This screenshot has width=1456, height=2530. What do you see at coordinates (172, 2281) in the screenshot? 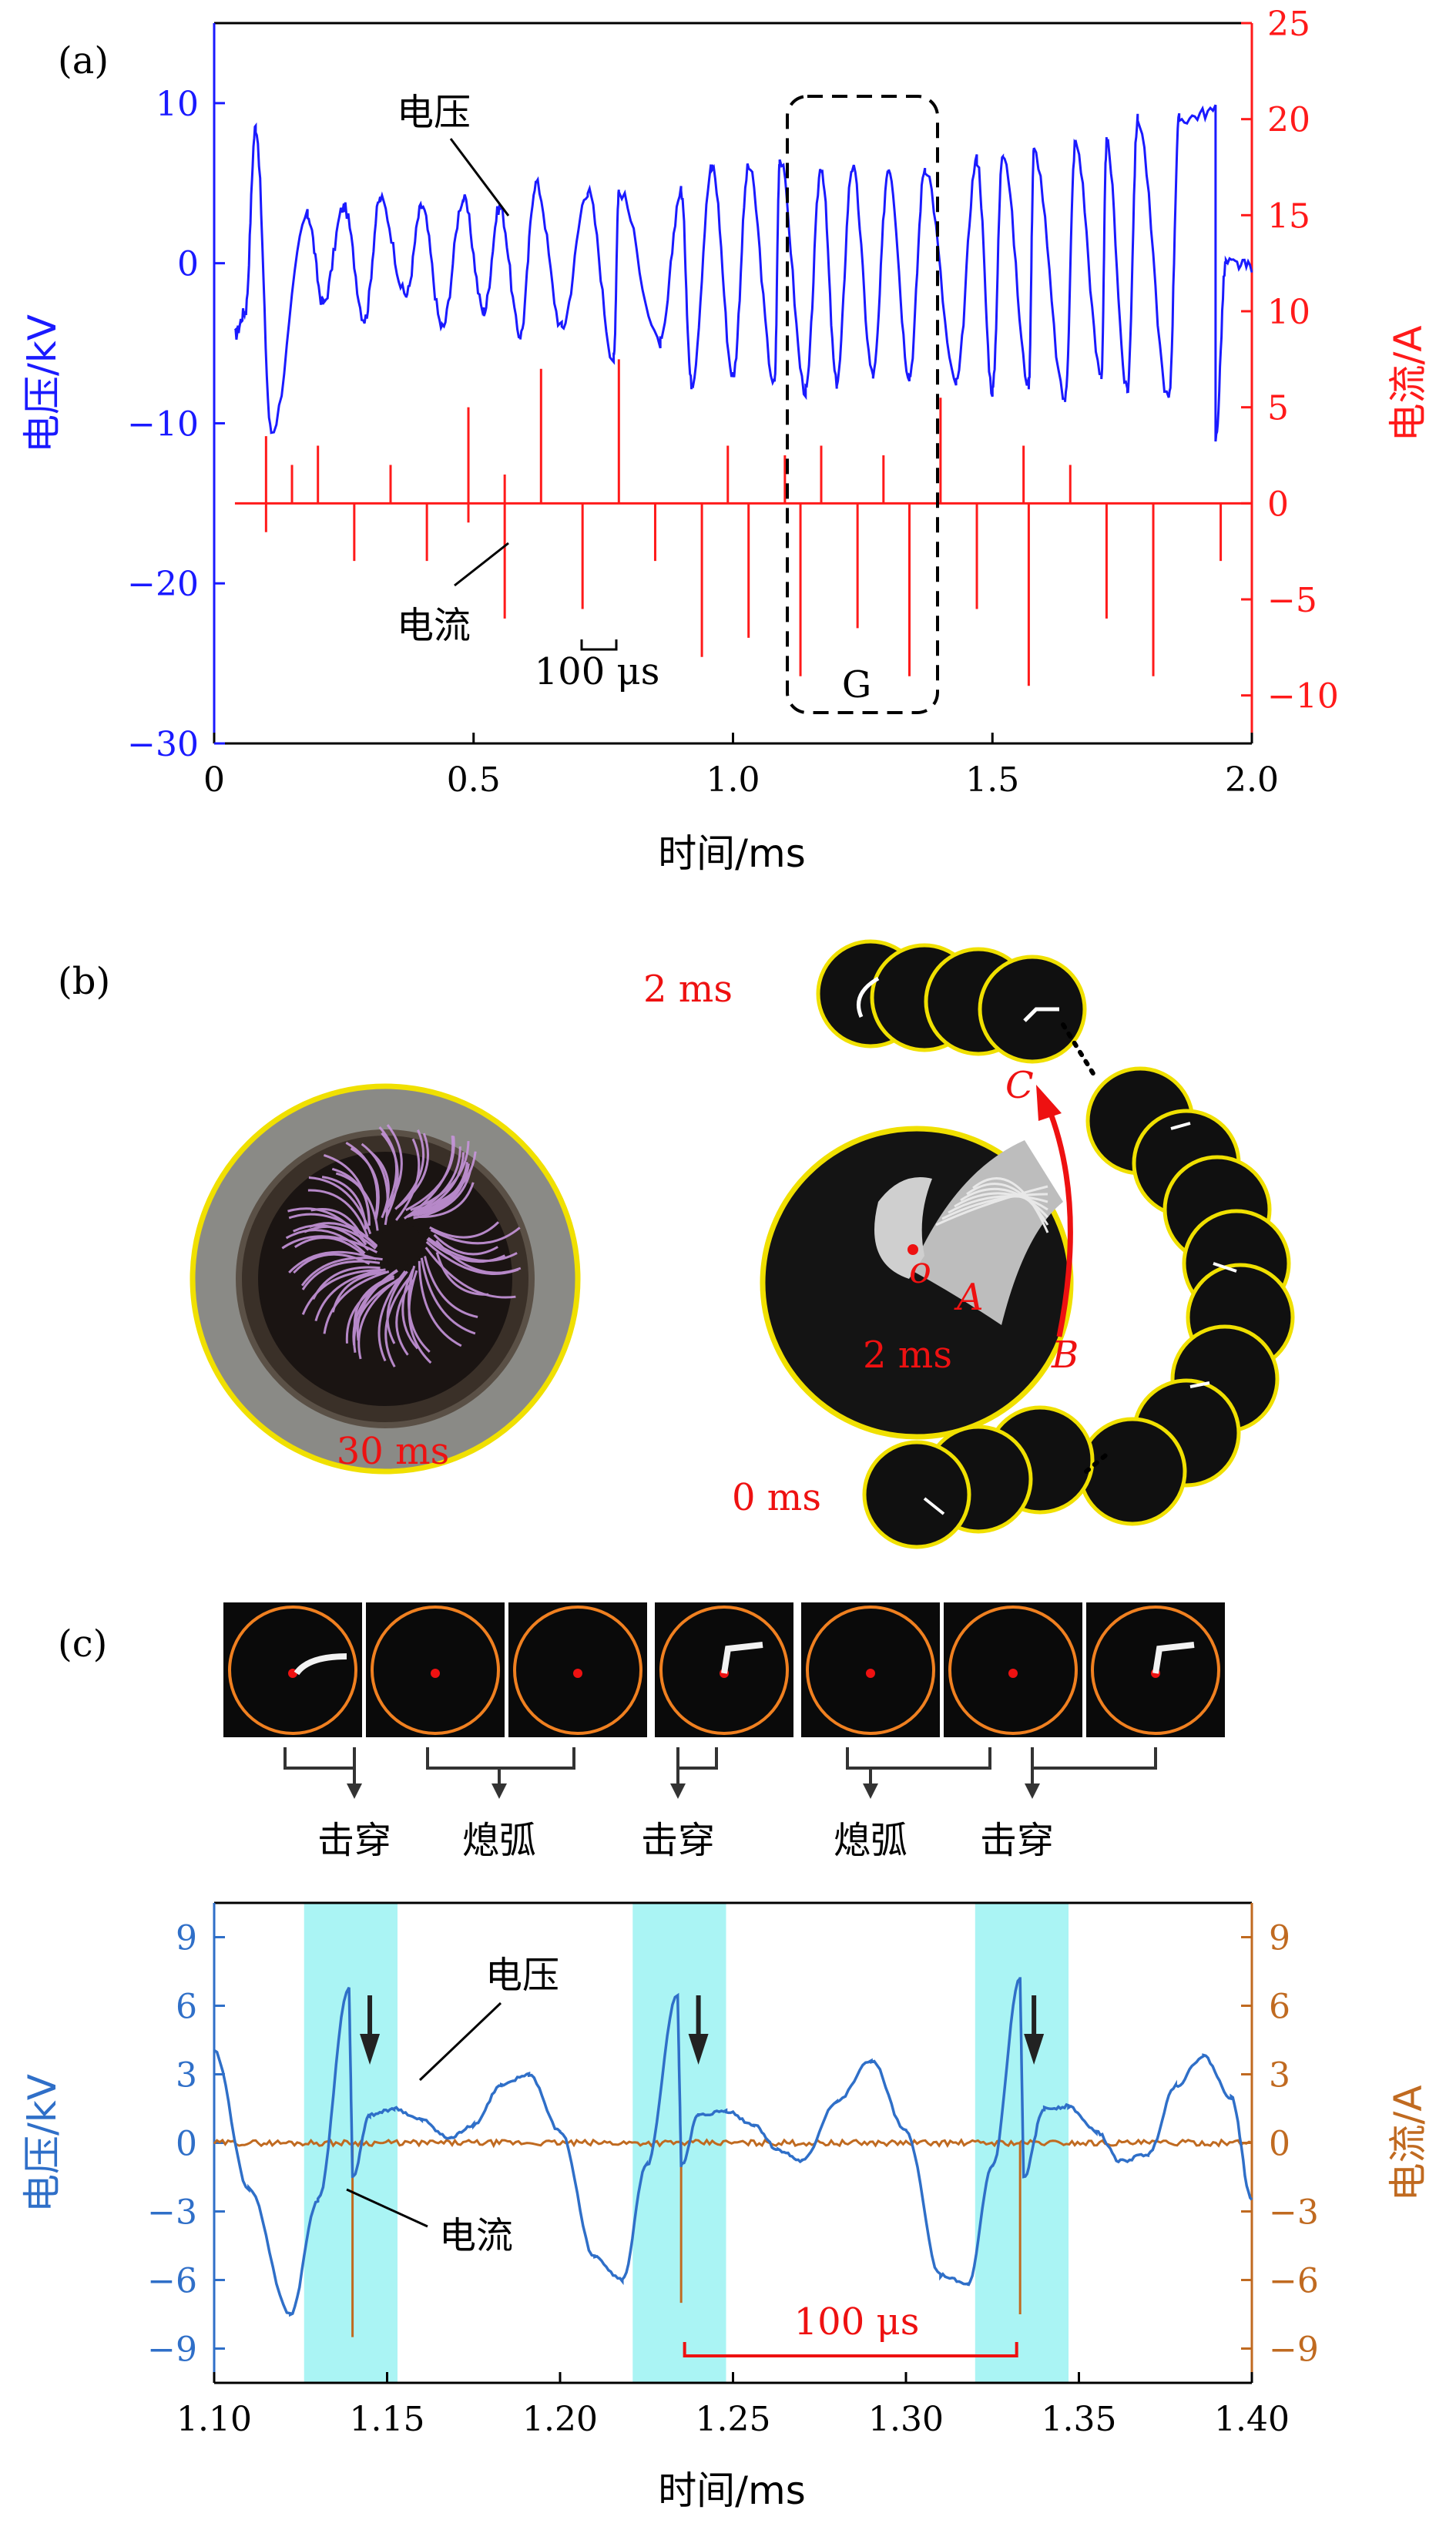
I see `y-tick-label: −6` at bounding box center [172, 2281].